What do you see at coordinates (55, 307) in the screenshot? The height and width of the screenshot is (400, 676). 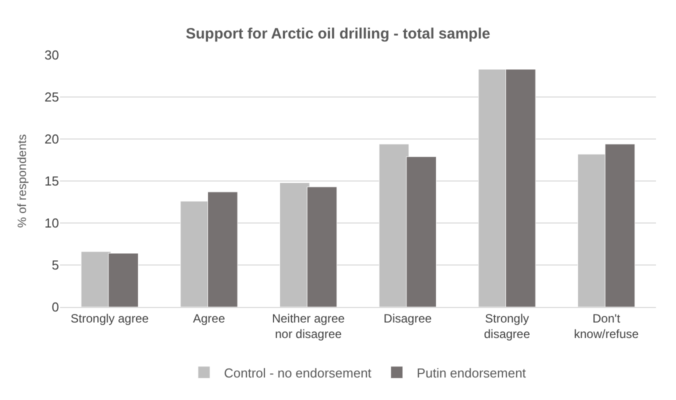 I see `y-tick-label: 0` at bounding box center [55, 307].